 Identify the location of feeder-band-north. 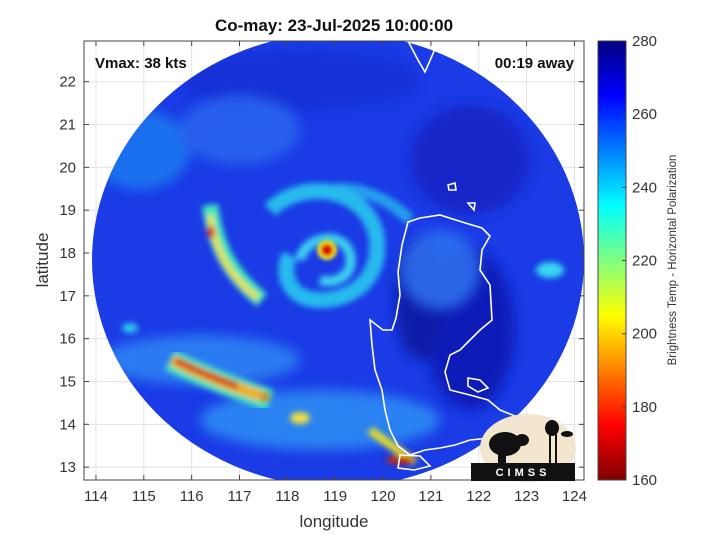
(372, 204).